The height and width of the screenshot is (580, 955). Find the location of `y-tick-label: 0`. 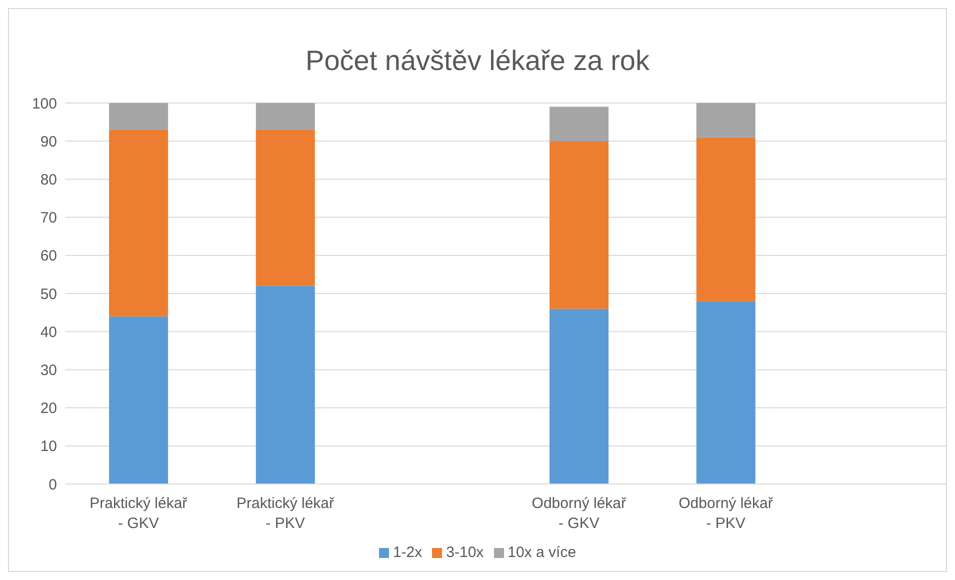

y-tick-label: 0 is located at coordinates (52, 485).